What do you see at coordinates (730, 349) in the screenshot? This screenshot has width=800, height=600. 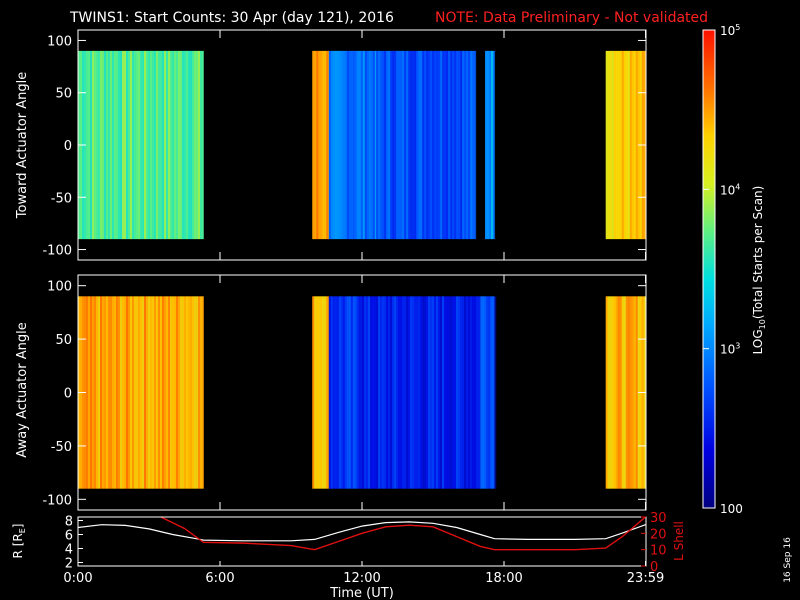 I see `colorbar-tick-label: 10³` at bounding box center [730, 349].